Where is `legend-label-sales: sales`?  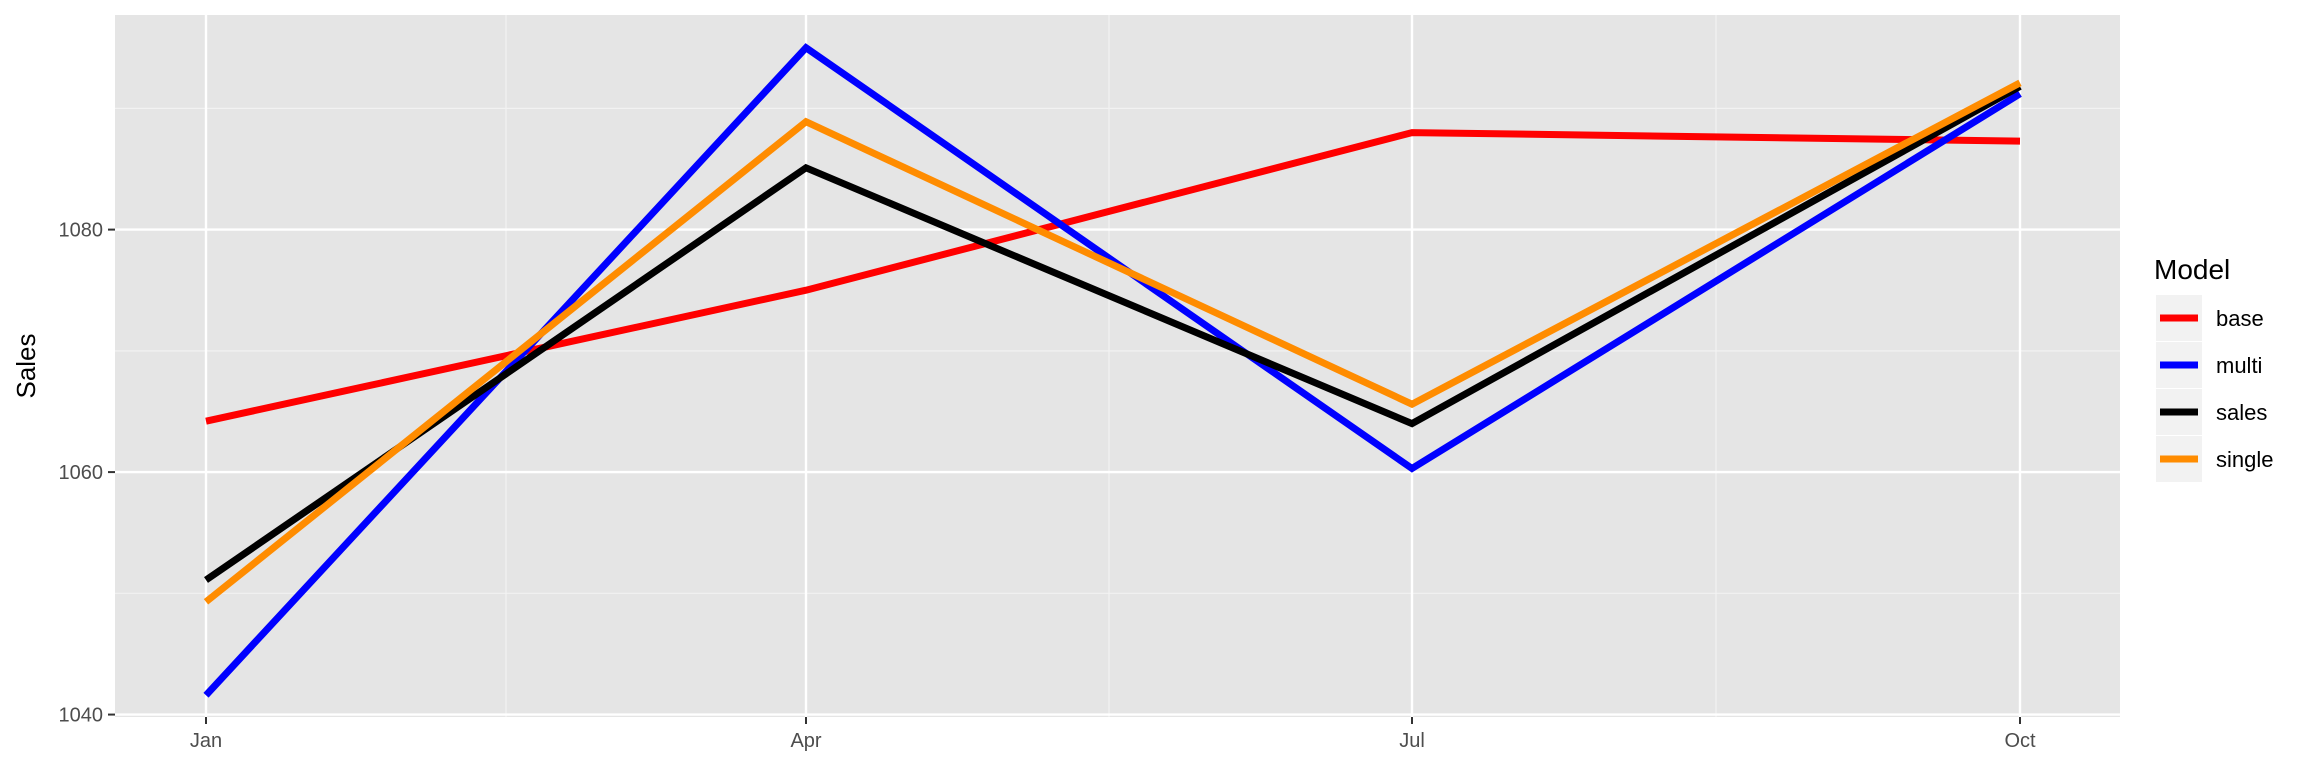 legend-label-sales: sales is located at coordinates (2241, 412).